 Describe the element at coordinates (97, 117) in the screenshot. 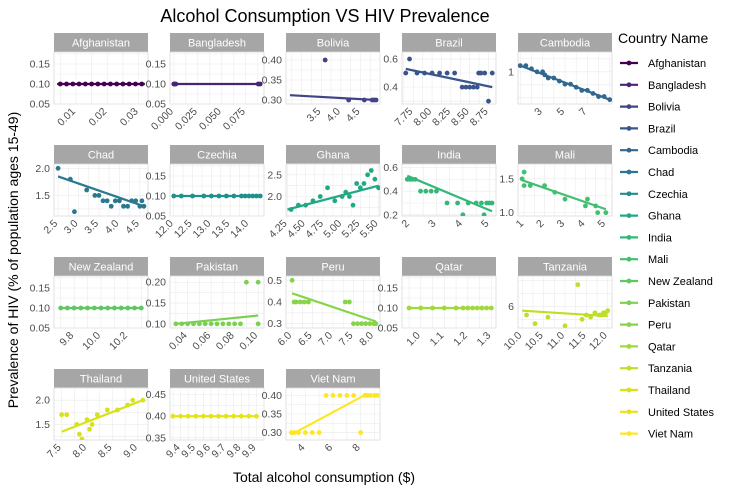

I see `x-tick-label: 0.02` at that location.